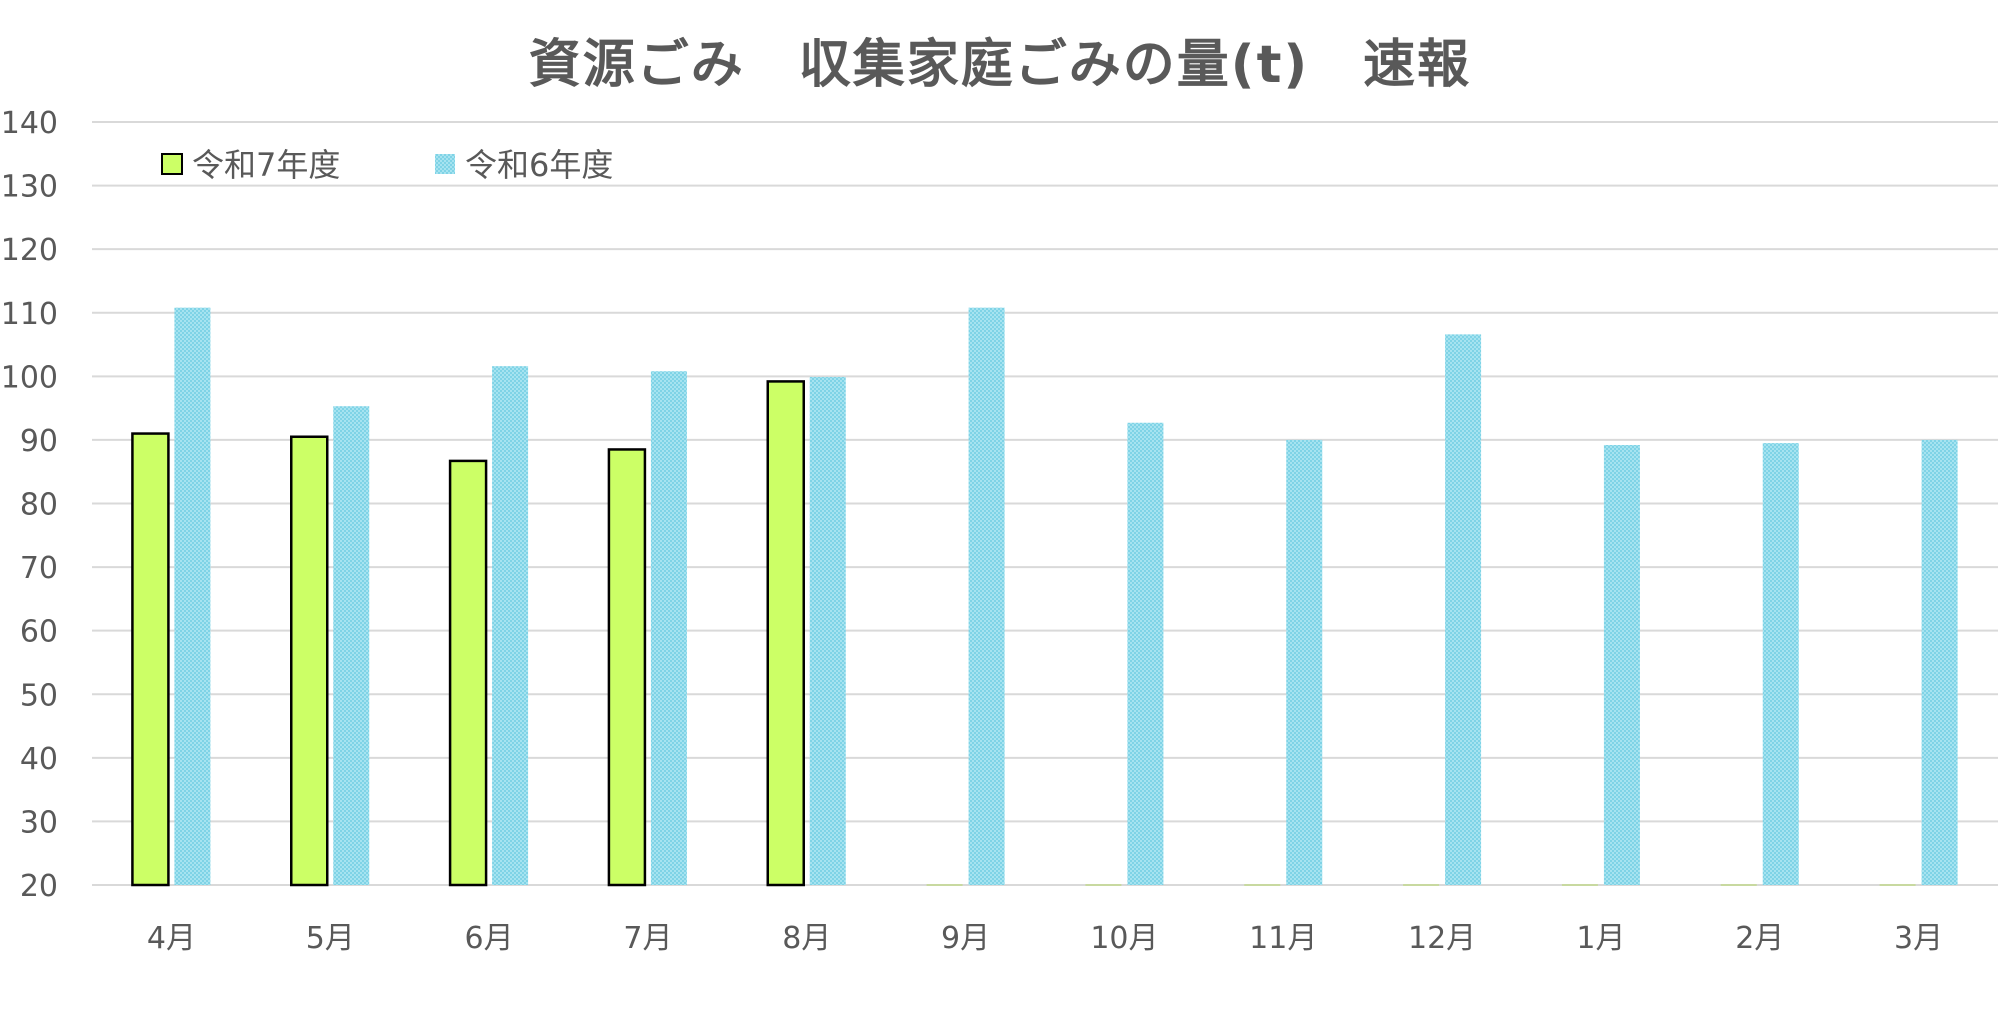 The image size is (2000, 1024). What do you see at coordinates (539, 165) in the screenshot?
I see `legend-label: 令和6年度` at bounding box center [539, 165].